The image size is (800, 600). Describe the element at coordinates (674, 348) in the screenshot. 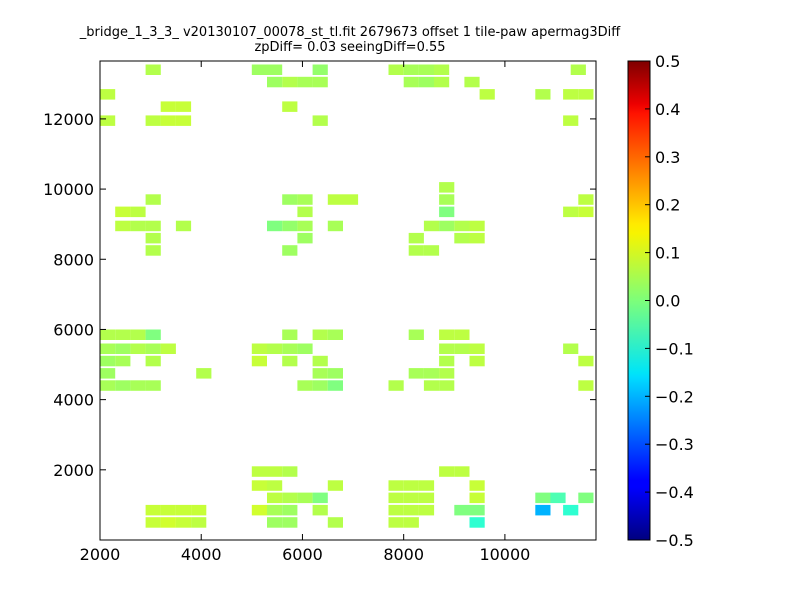

I see `colorbar-tick-label: −0.1` at that location.